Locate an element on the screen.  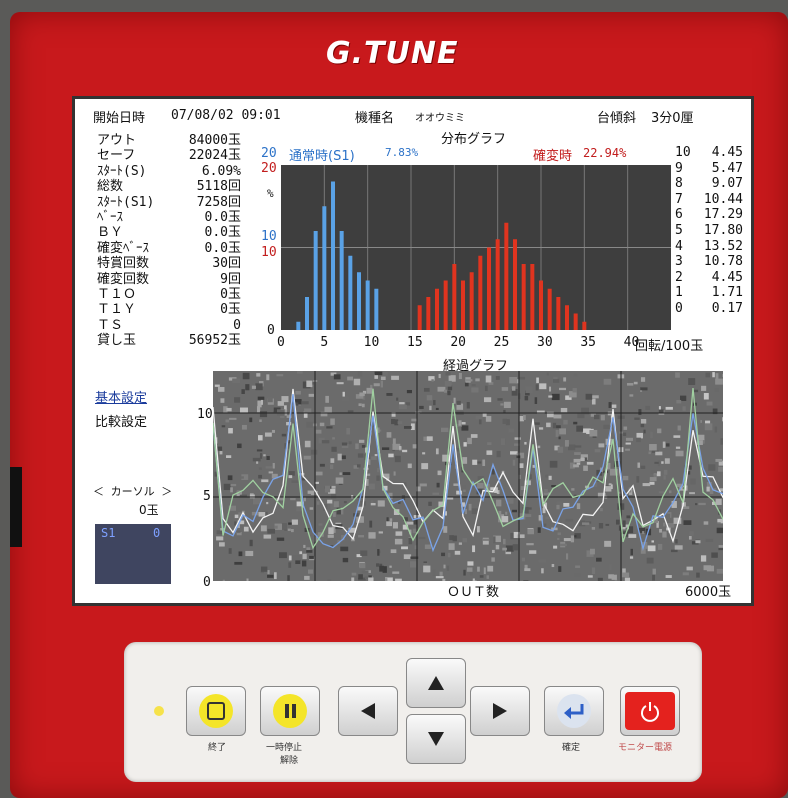
stat-value: 0玉 is located at coordinates (230, 310).